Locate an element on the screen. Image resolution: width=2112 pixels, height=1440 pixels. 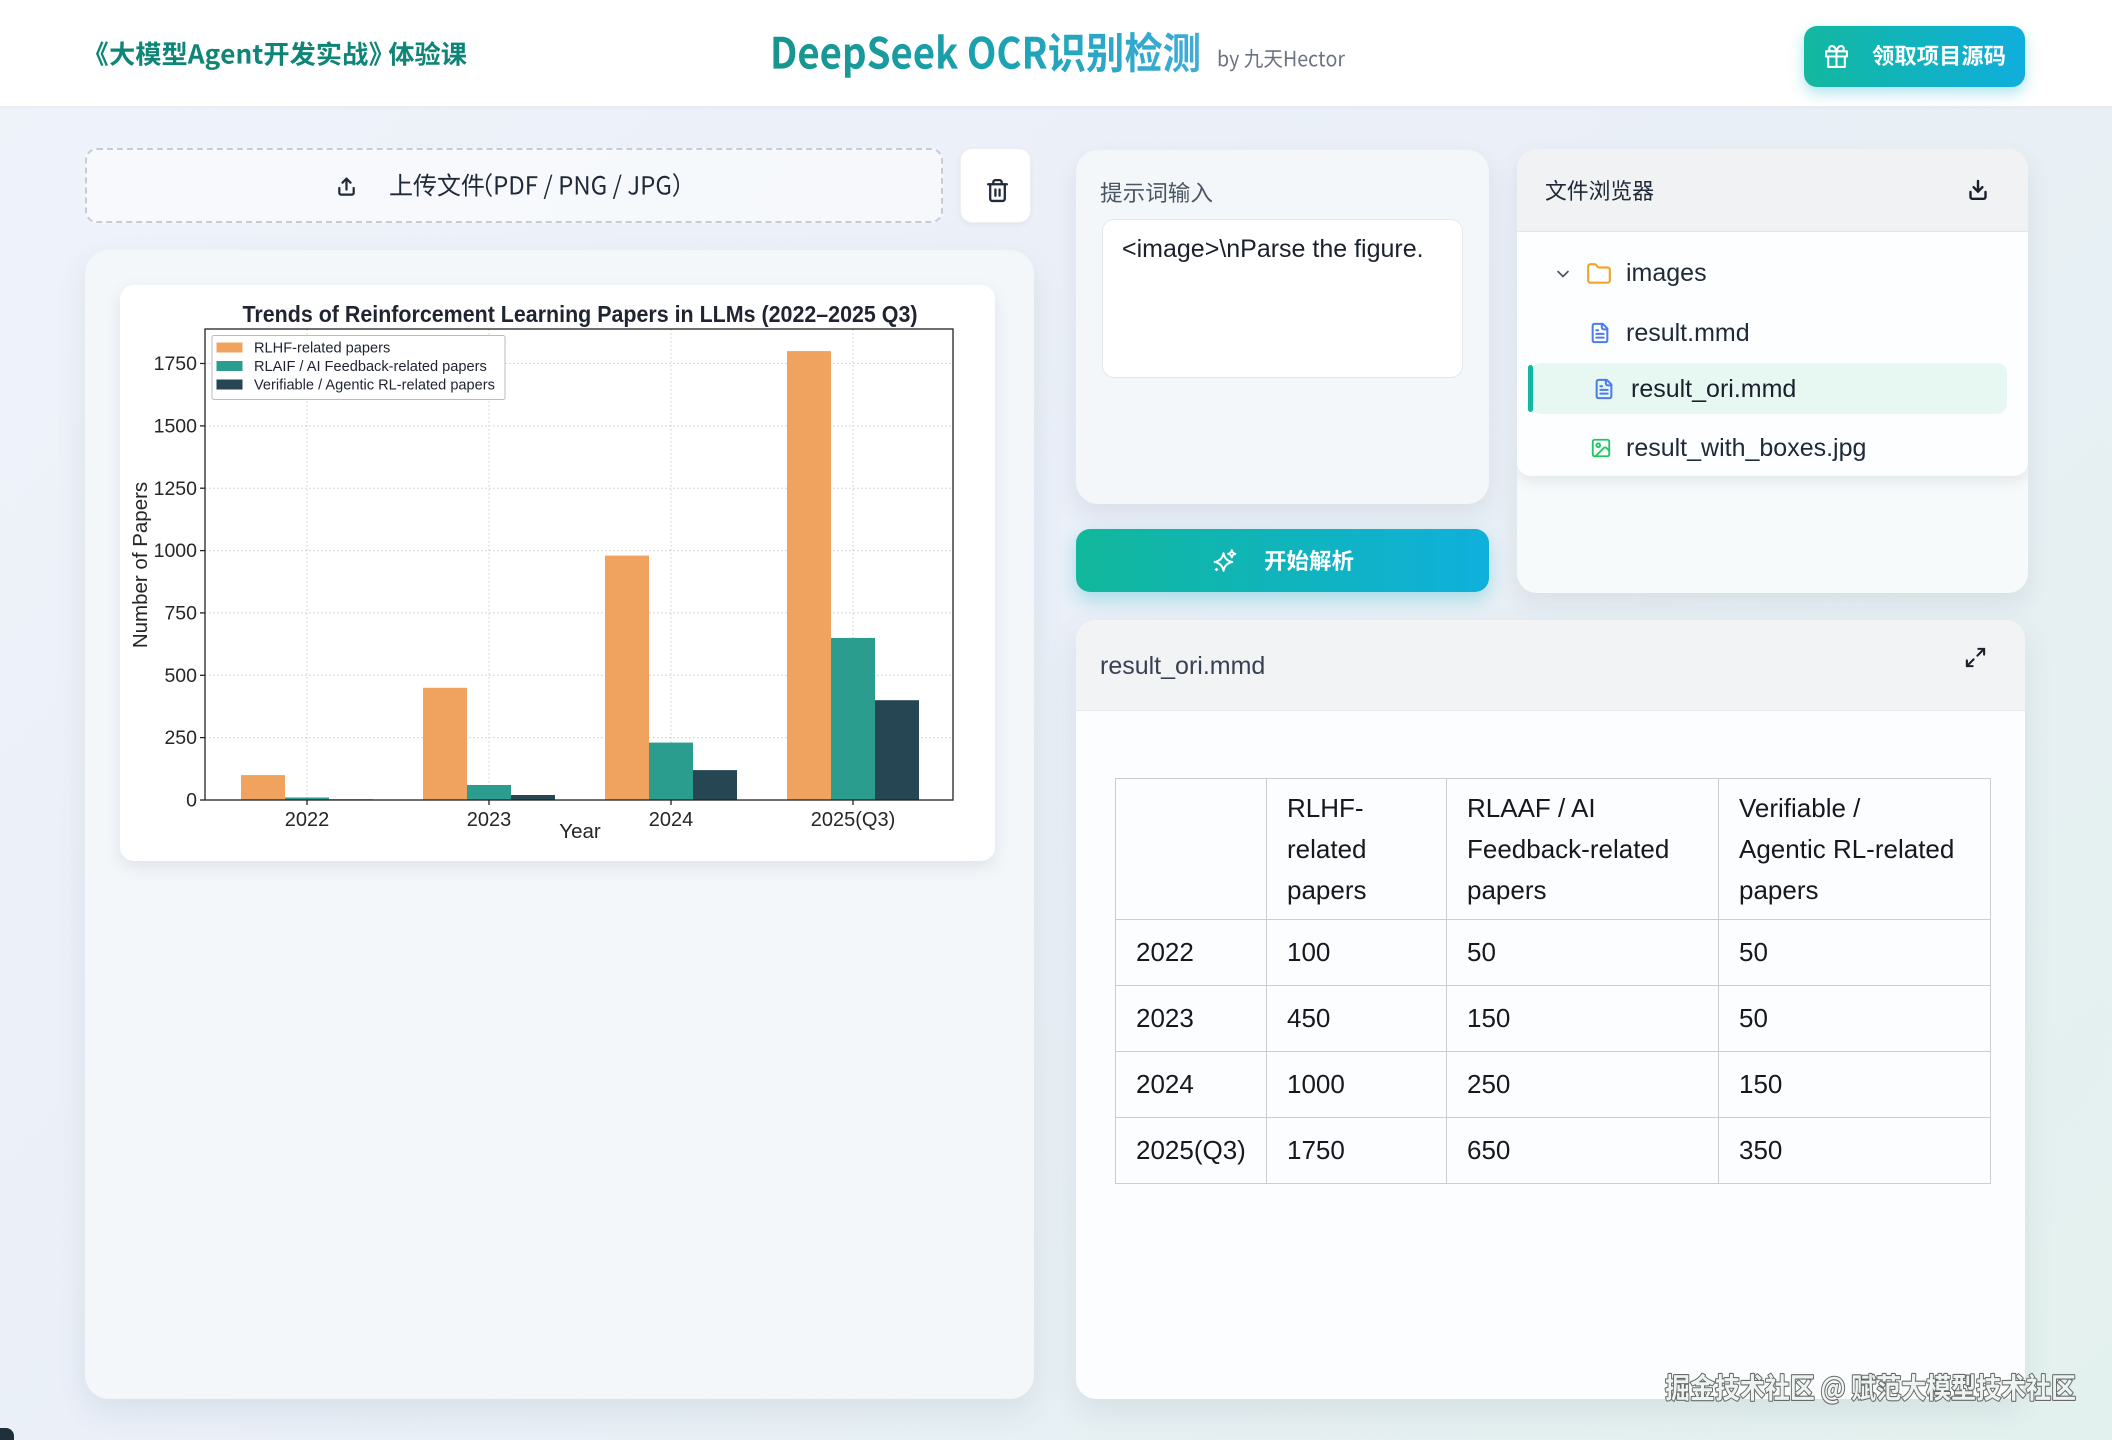
svg-text: 1500 is located at coordinates (176, 426).